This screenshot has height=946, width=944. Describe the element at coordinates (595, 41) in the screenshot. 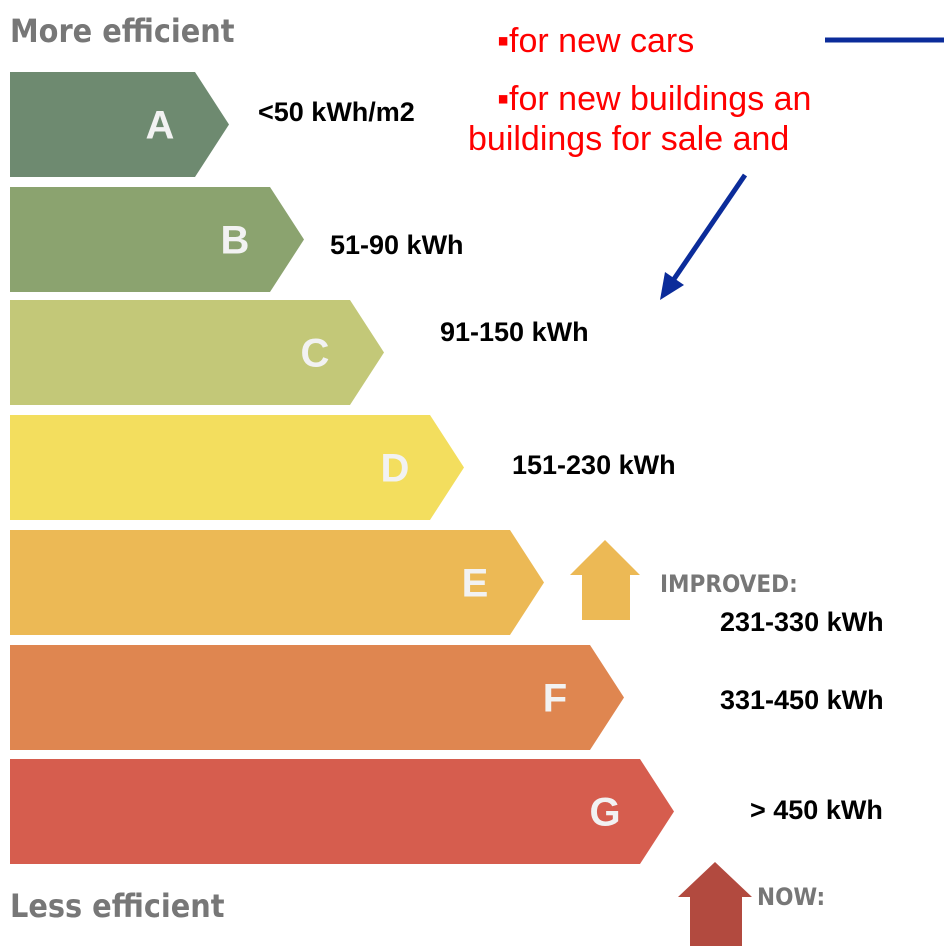

I see `note: ▪for new cars` at that location.